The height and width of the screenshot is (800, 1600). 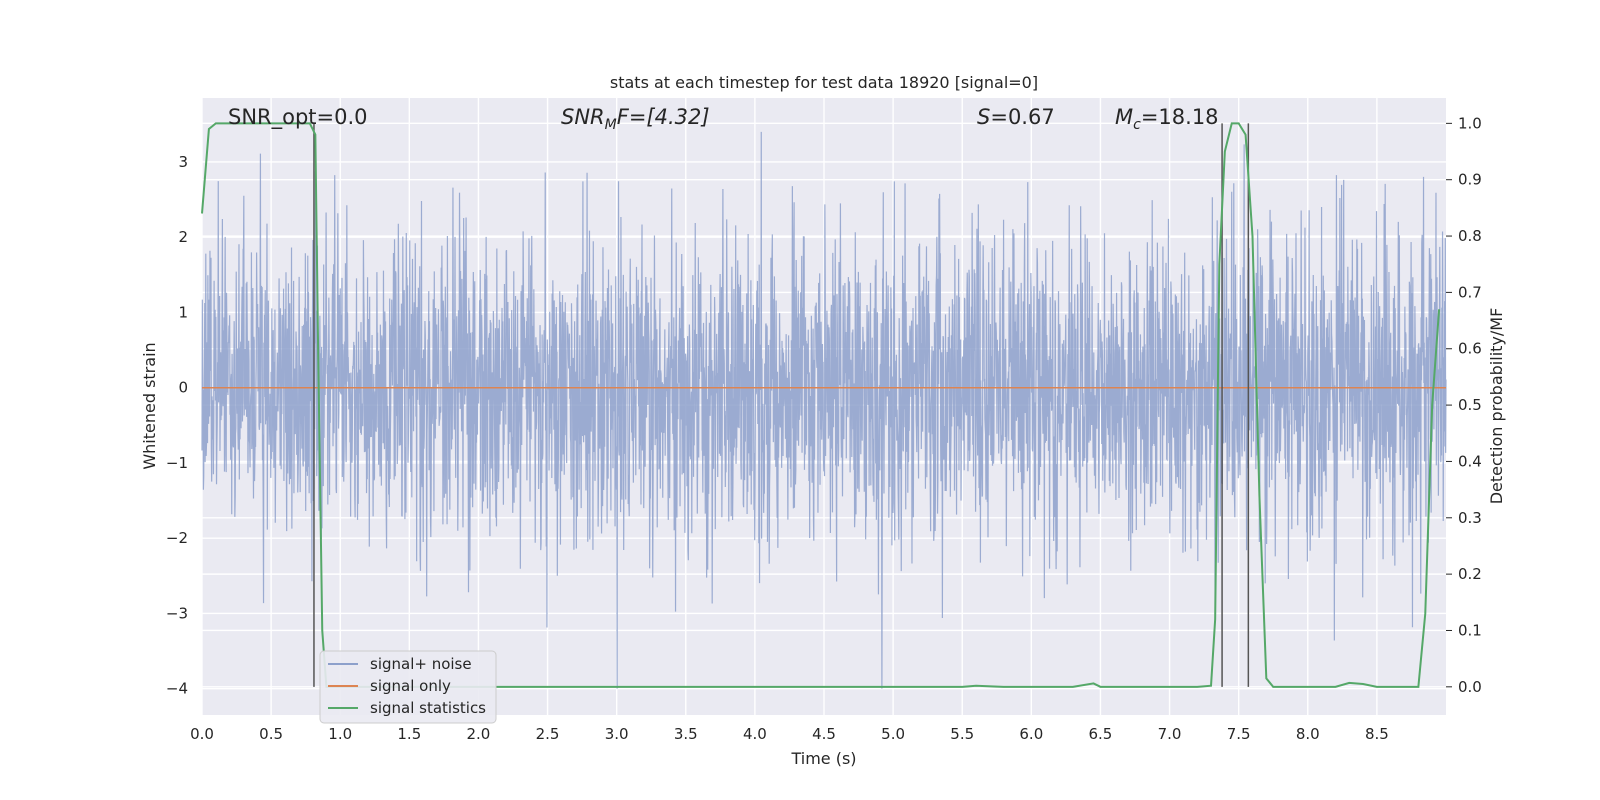 I want to click on y-tick-label-right: 0.7, so click(x=1470, y=292).